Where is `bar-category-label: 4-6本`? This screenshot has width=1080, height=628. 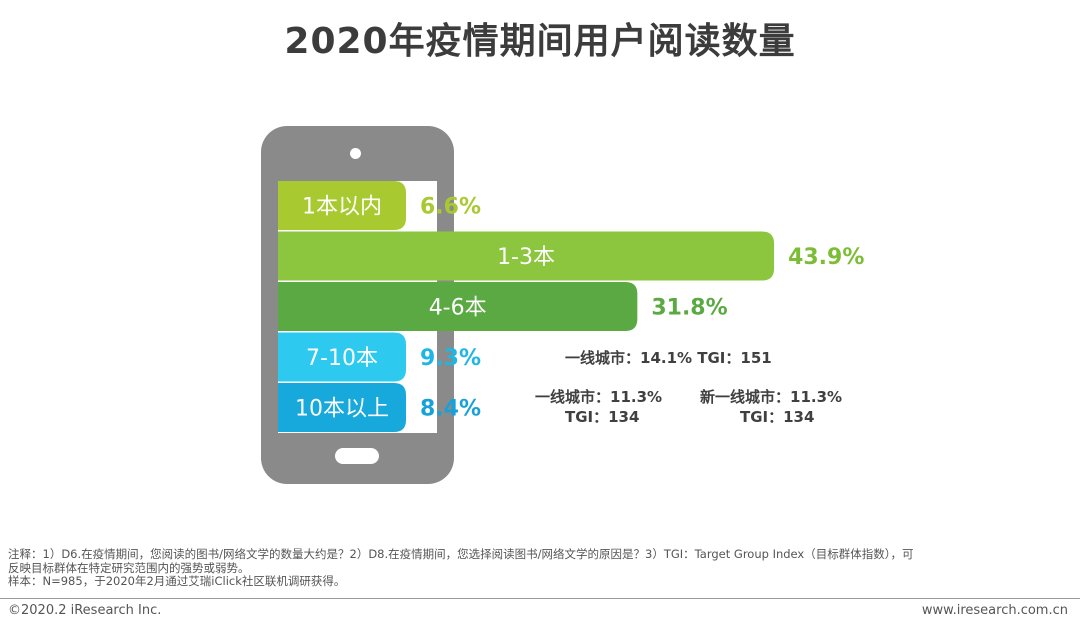
bar-category-label: 4-6本 is located at coordinates (458, 308).